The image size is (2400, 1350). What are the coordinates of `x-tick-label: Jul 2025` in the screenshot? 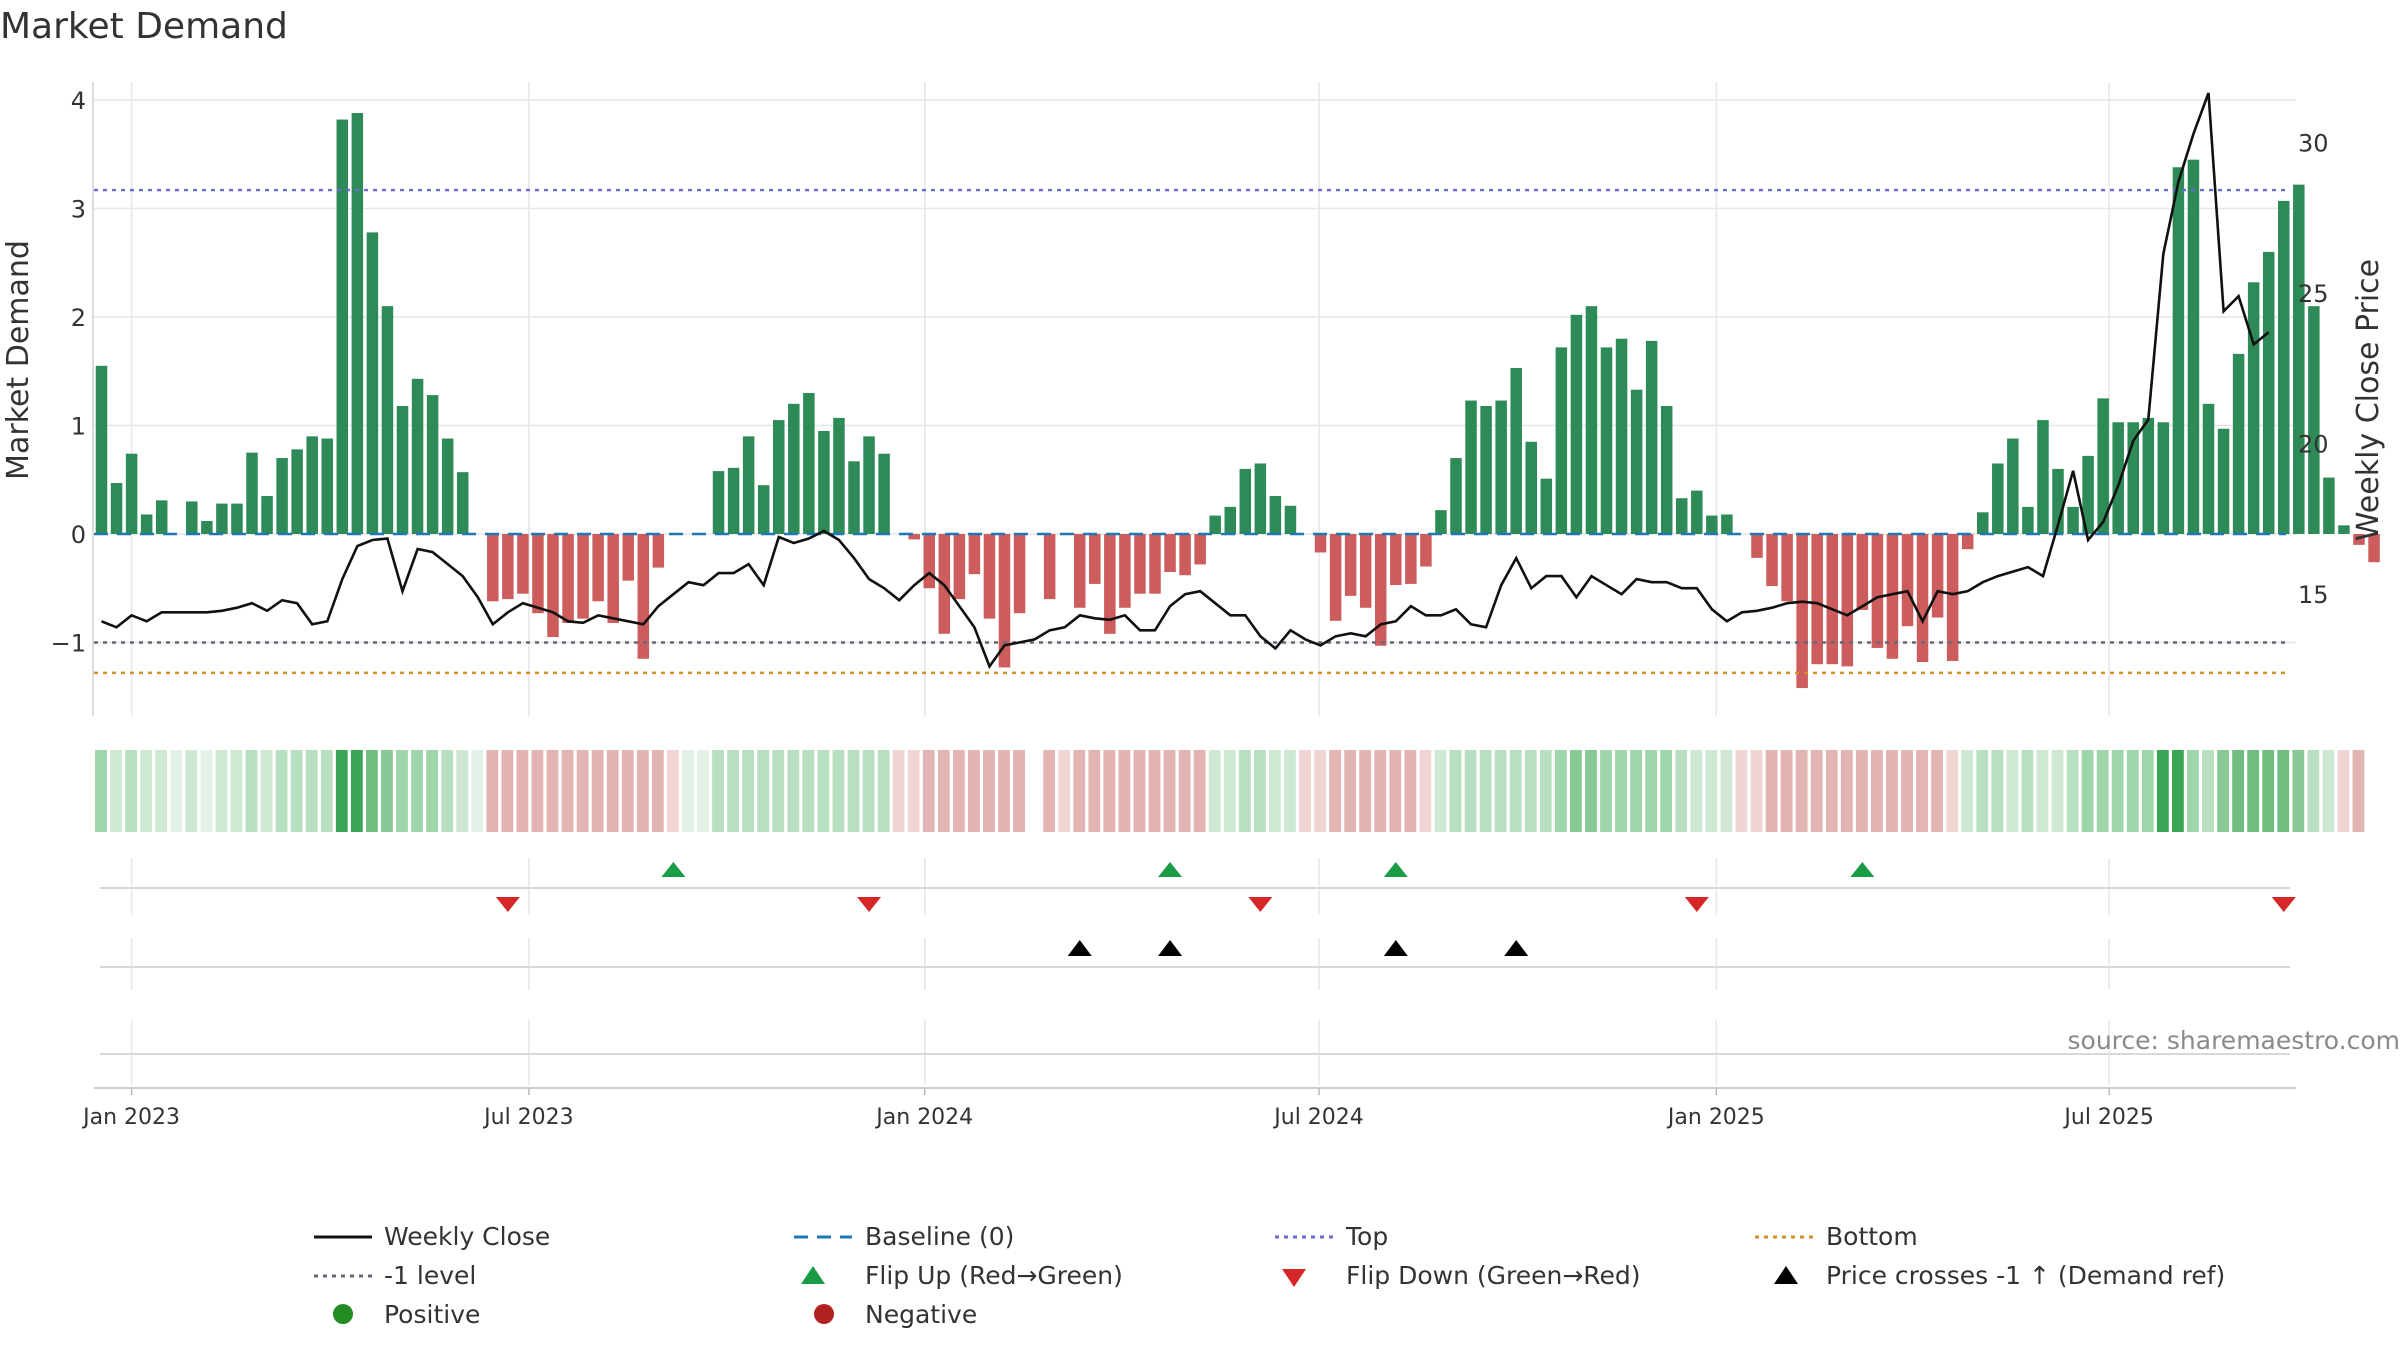 It's located at (2108, 1117).